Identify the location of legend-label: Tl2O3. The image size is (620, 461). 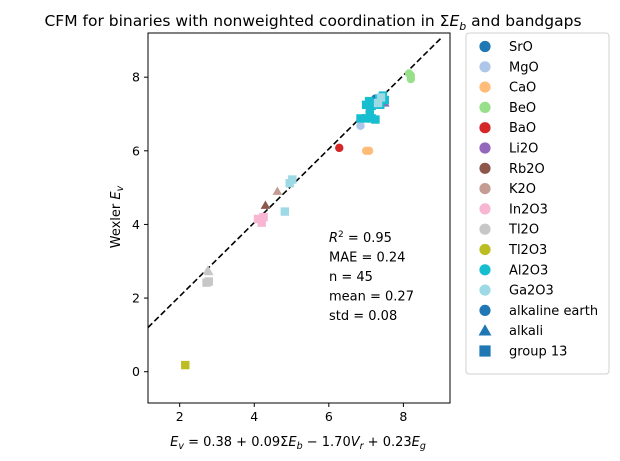
(527, 250).